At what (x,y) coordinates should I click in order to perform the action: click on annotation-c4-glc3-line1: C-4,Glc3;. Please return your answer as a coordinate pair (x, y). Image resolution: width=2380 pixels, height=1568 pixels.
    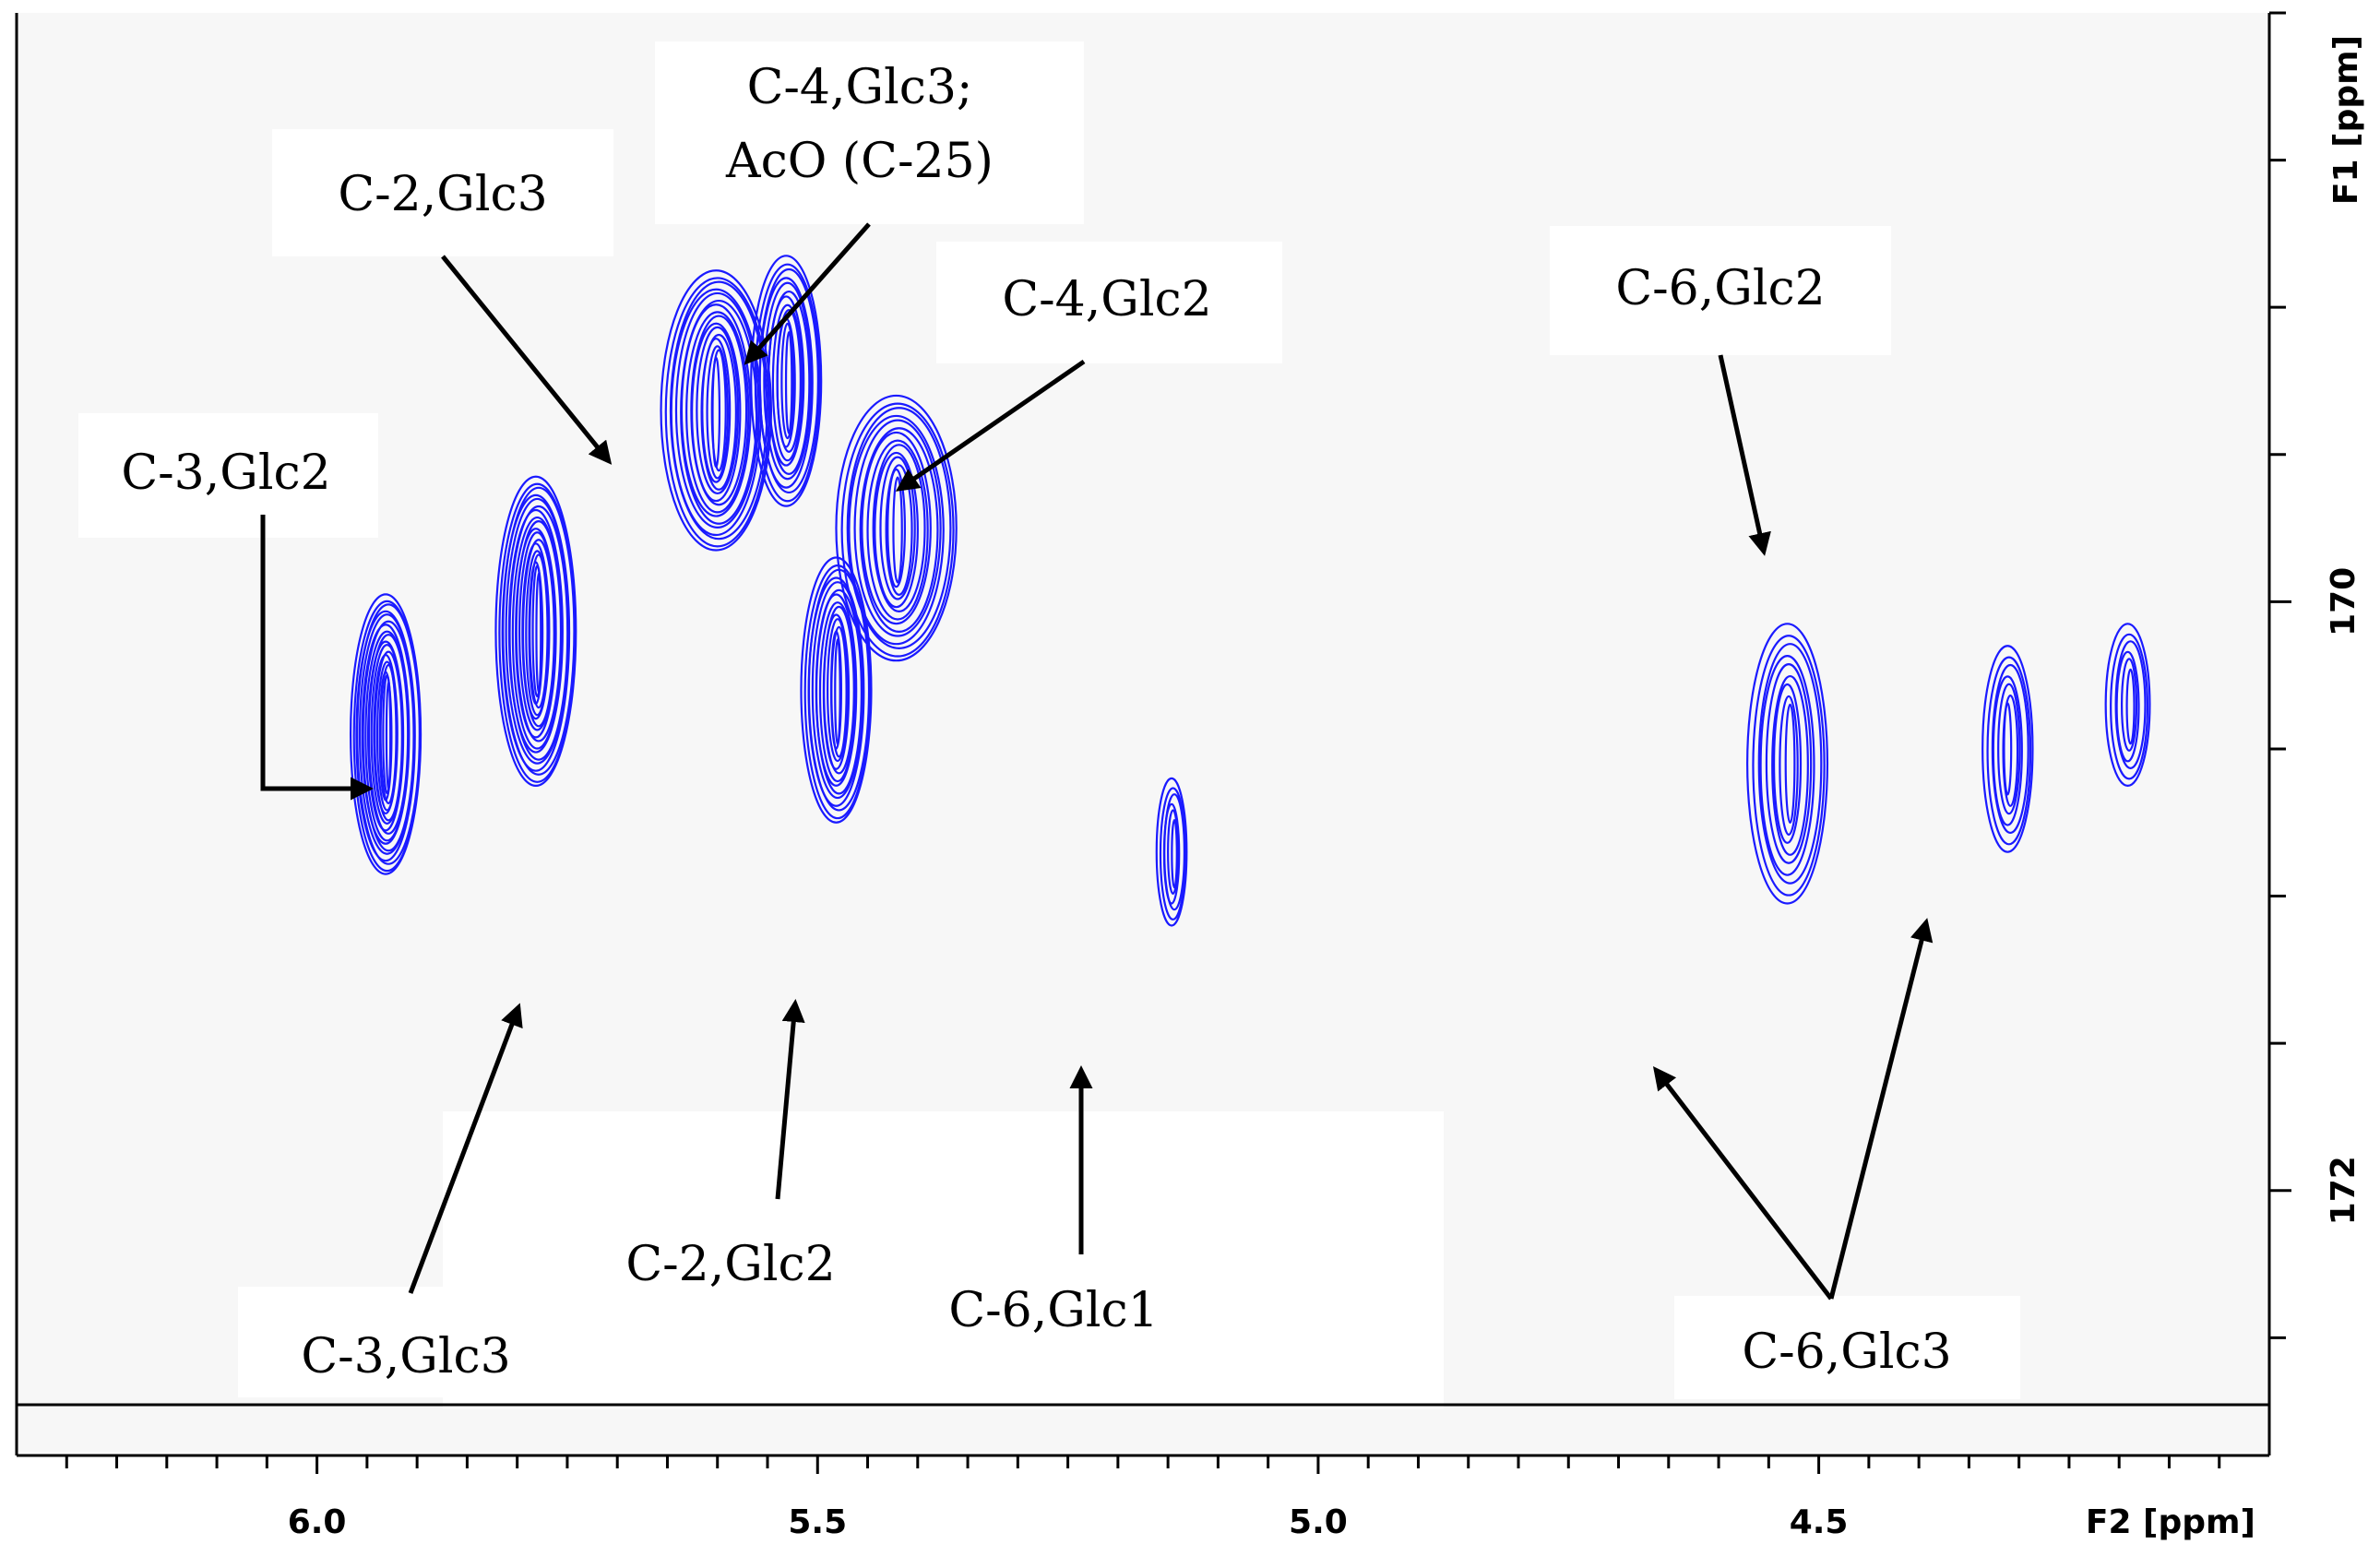
    Looking at the image, I should click on (860, 87).